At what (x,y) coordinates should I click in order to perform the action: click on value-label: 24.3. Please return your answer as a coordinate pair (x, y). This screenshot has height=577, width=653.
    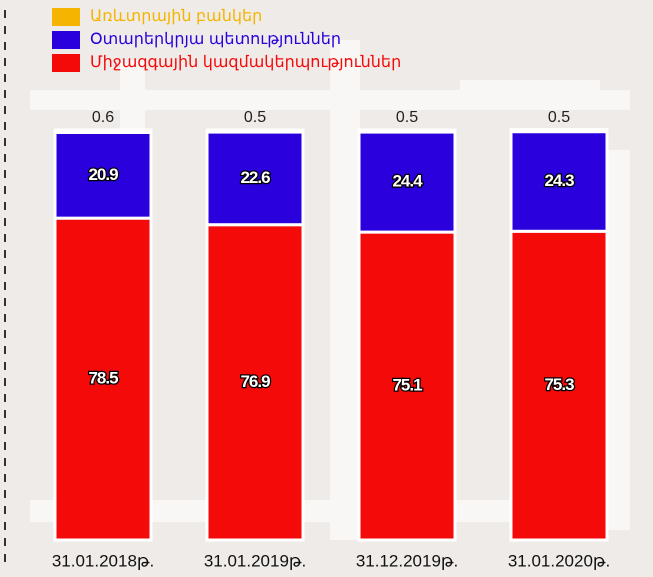
    Looking at the image, I should click on (559, 180).